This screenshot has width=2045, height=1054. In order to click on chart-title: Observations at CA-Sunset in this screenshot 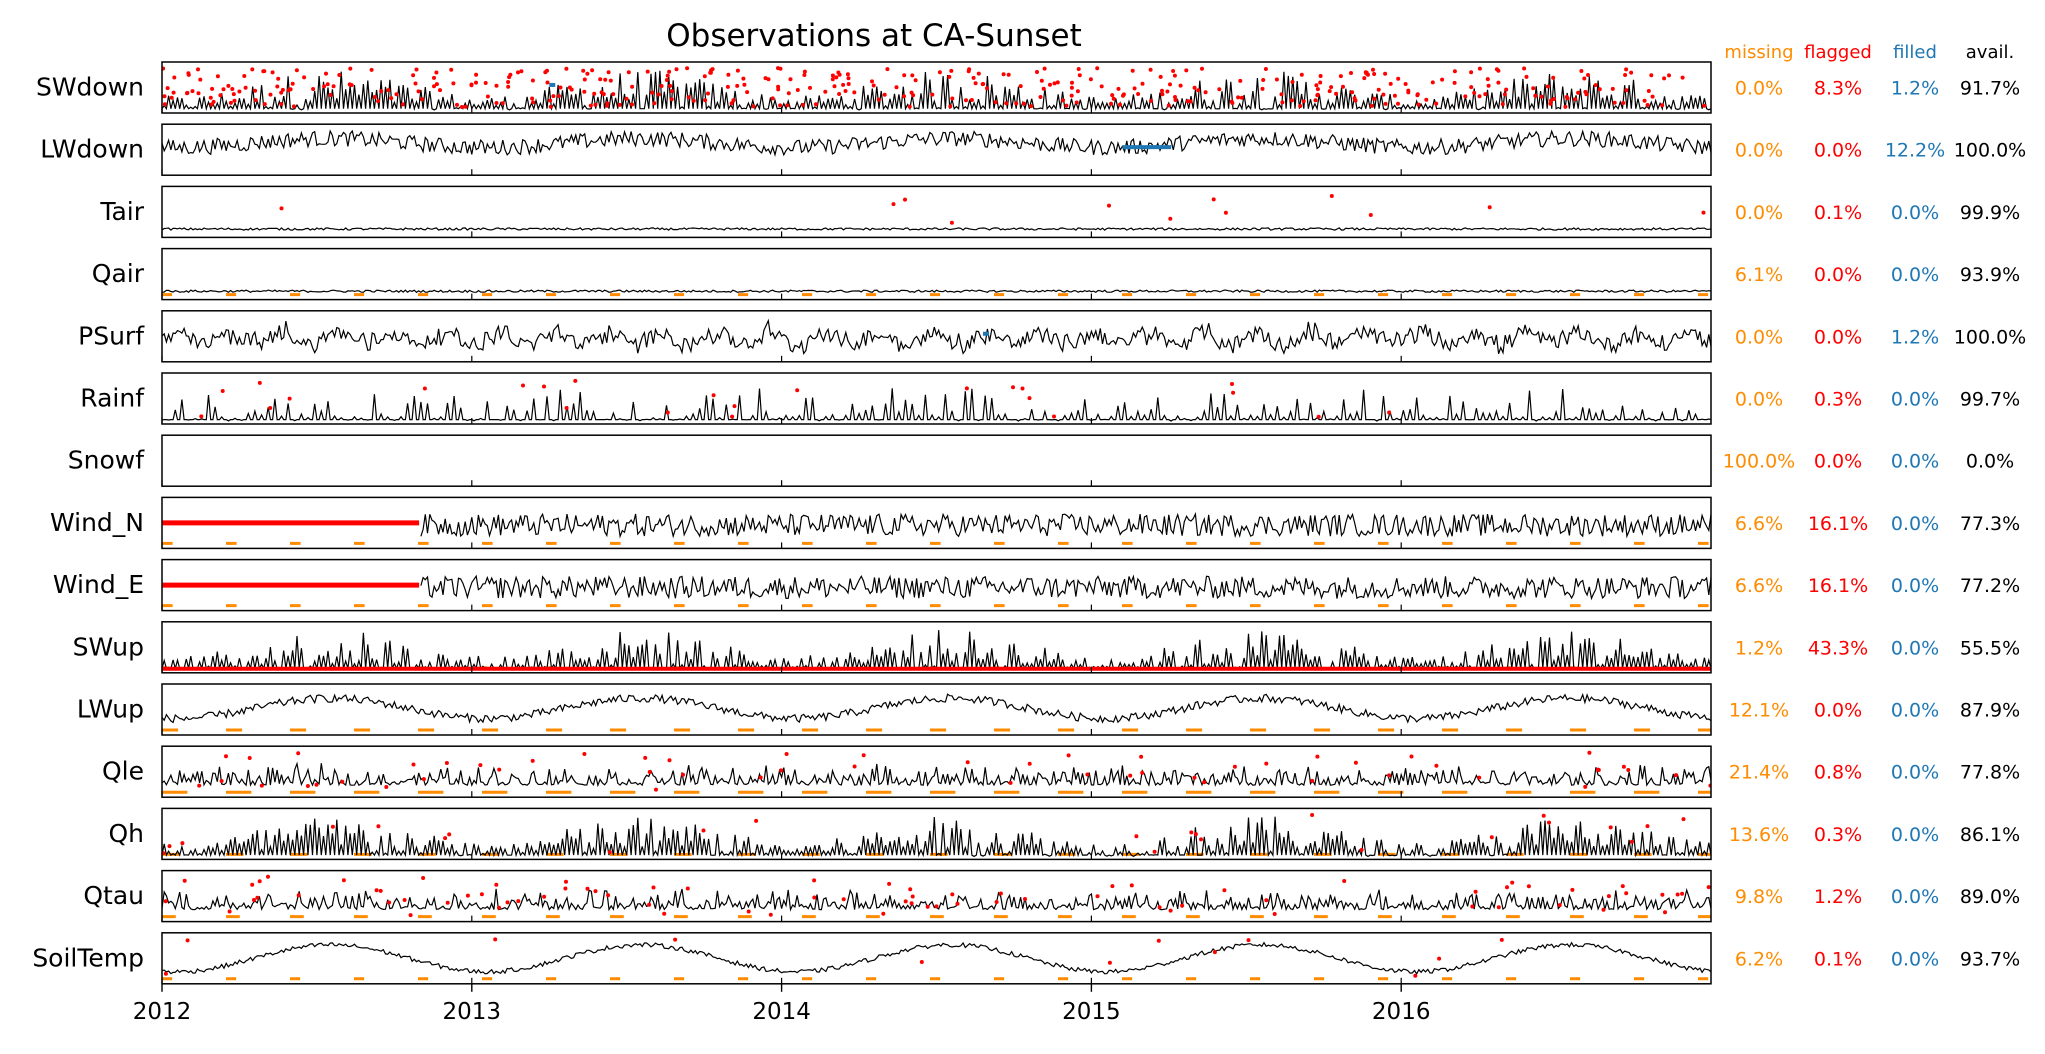, I will do `click(874, 36)`.